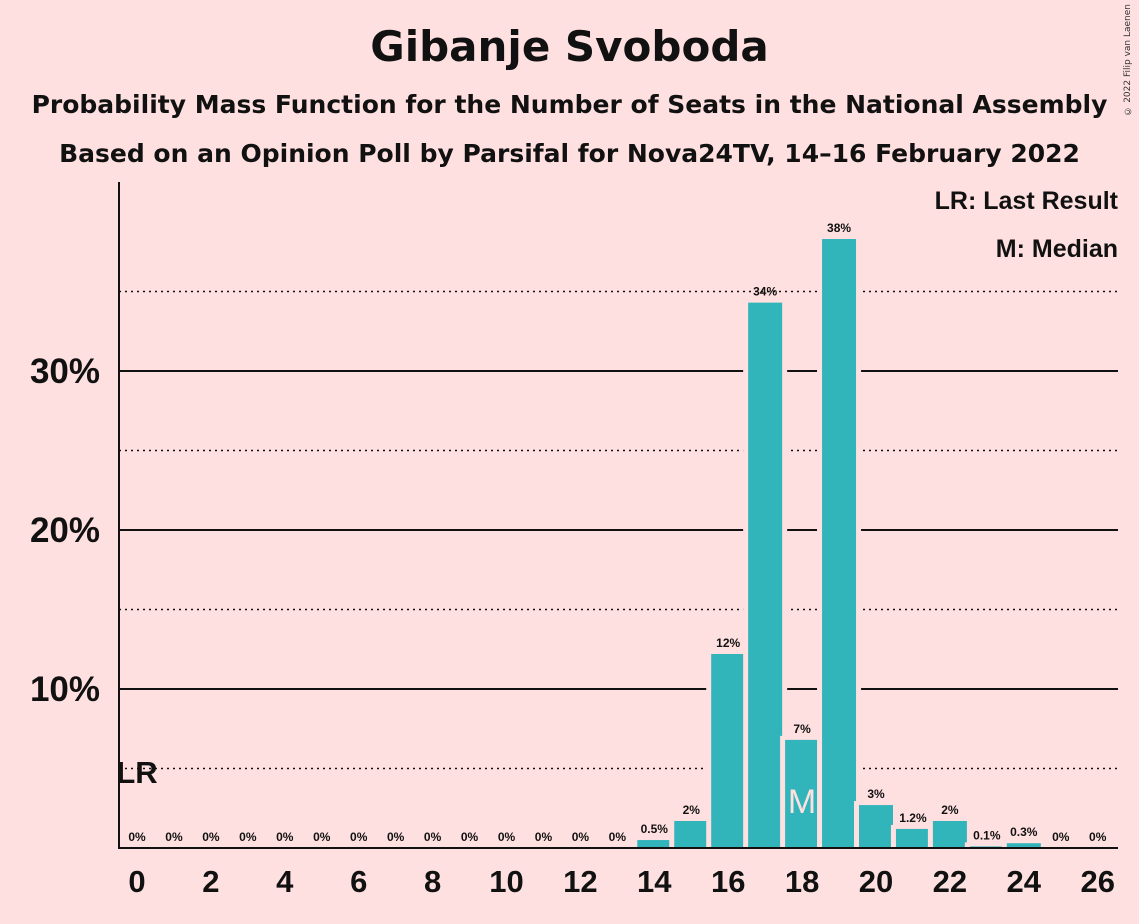 This screenshot has width=1139, height=924. Describe the element at coordinates (655, 829) in the screenshot. I see `data-label: 0.5%` at that location.